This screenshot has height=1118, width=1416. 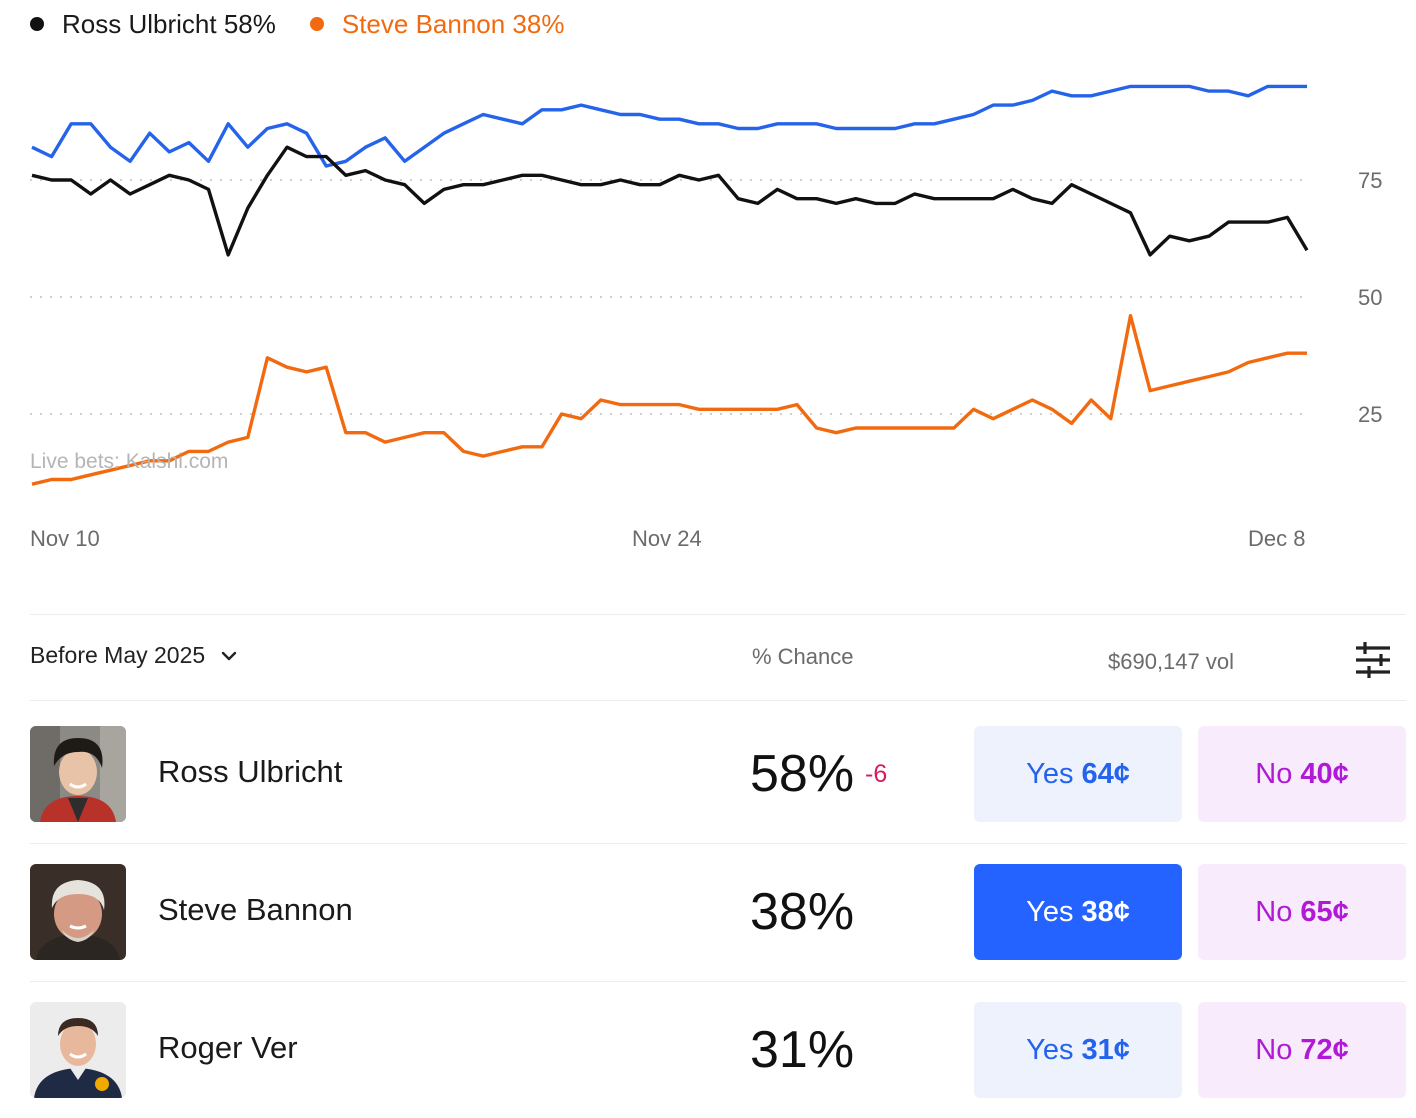 What do you see at coordinates (250, 771) in the screenshot?
I see `outcome-name: Ross Ulbricht` at bounding box center [250, 771].